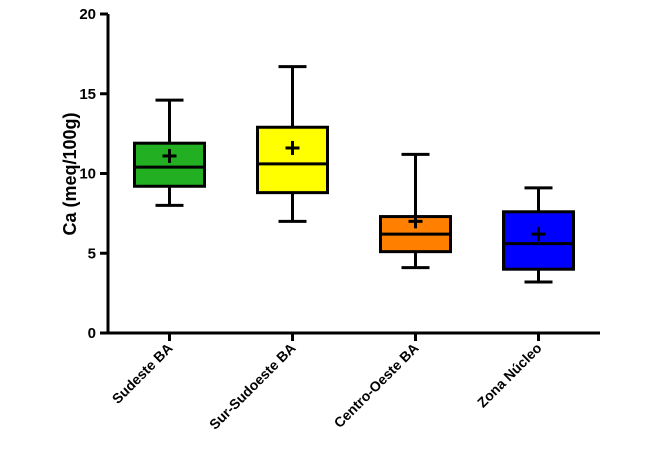 This screenshot has width=650, height=460. I want to click on x-tick-label-group: Sudeste BA, so click(142, 373).